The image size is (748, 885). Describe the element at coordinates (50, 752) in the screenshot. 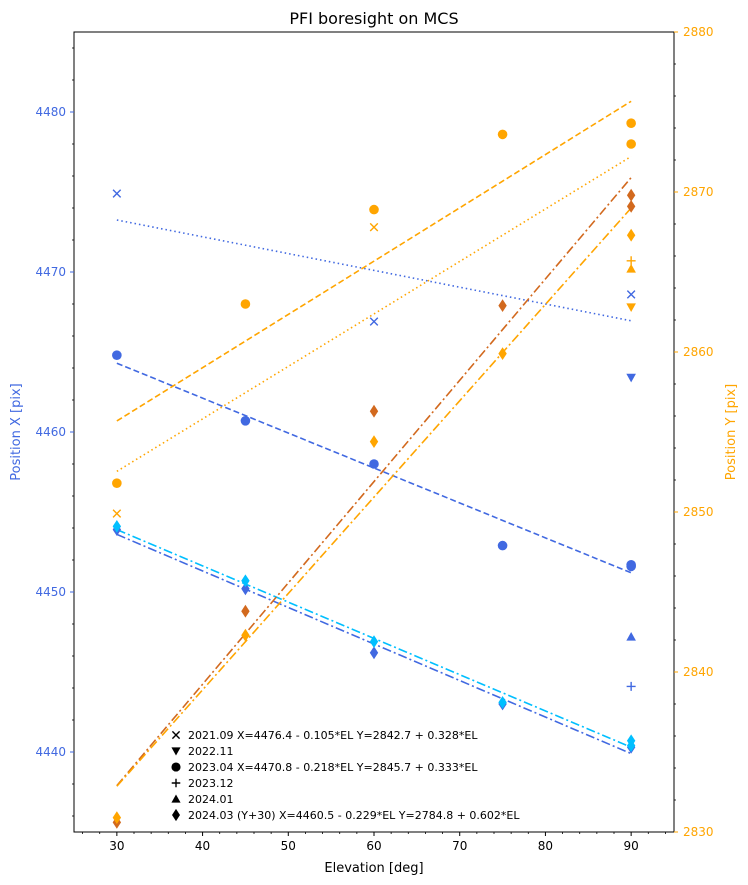

I see `y-left-tick-label: 4440` at that location.